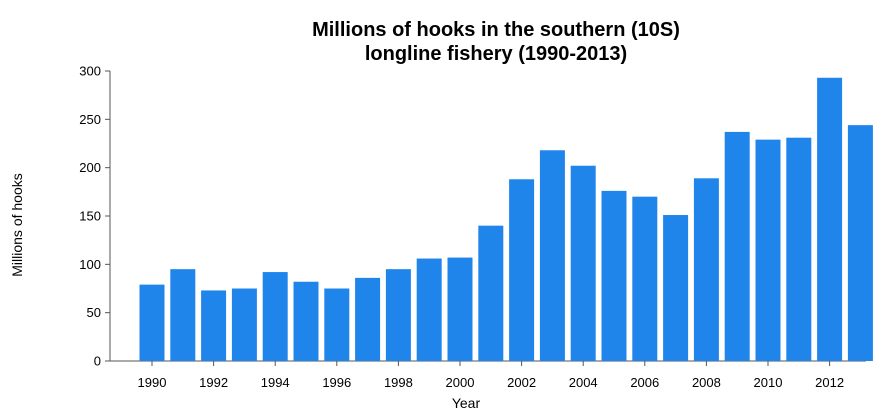  What do you see at coordinates (90, 119) in the screenshot?
I see `y-tick-label: 250` at bounding box center [90, 119].